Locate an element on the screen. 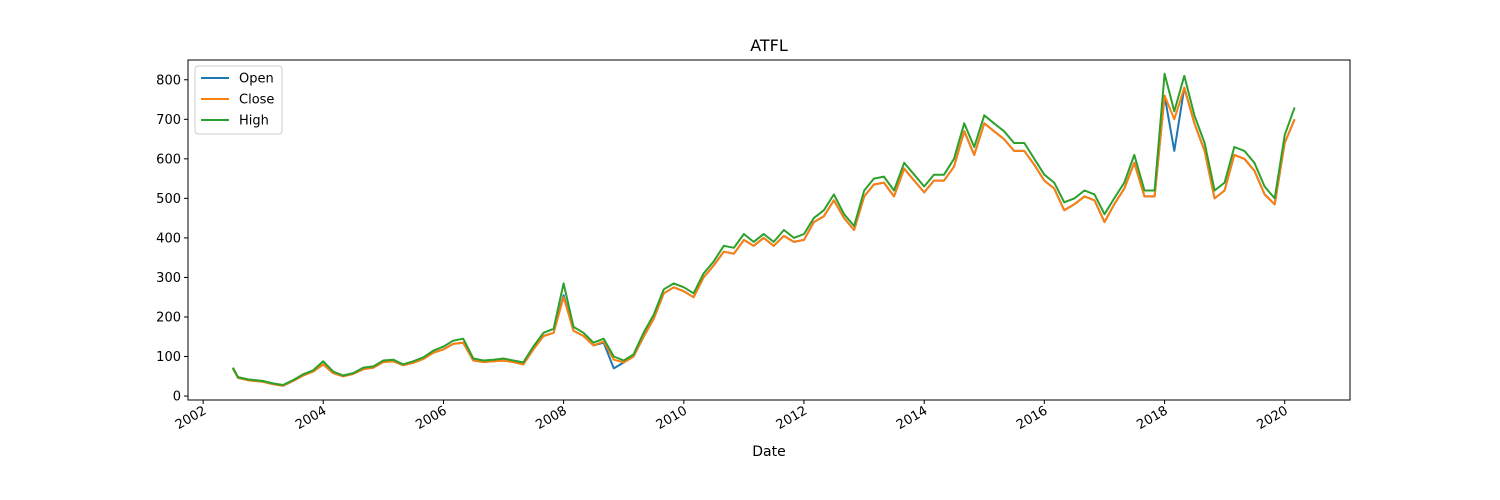  y-tick-label: 500 is located at coordinates (168, 199).